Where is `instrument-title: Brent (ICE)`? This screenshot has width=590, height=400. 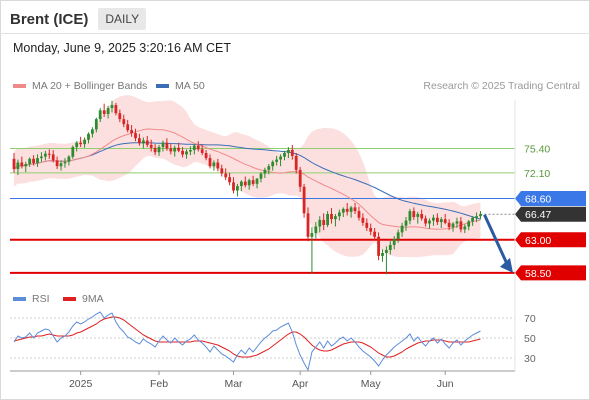
instrument-title: Brent (ICE) is located at coordinates (49, 19).